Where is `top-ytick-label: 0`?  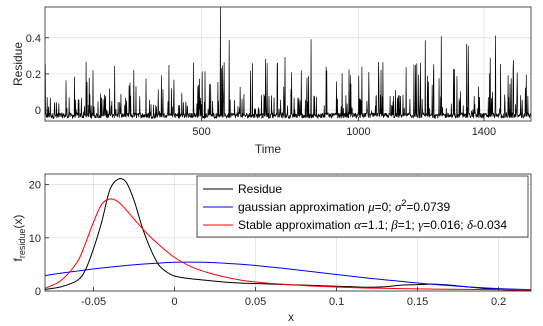 top-ytick-label: 0 is located at coordinates (38, 111).